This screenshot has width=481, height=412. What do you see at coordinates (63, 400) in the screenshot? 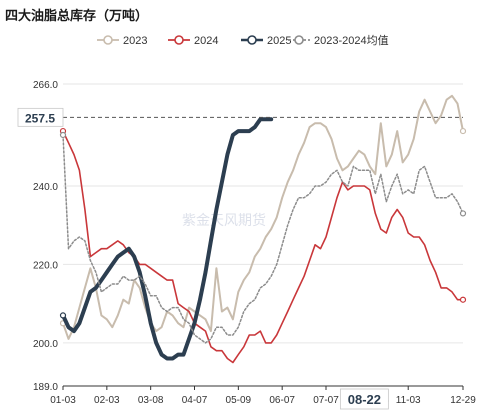
I see `x-tick-label: 01-03` at bounding box center [63, 400].